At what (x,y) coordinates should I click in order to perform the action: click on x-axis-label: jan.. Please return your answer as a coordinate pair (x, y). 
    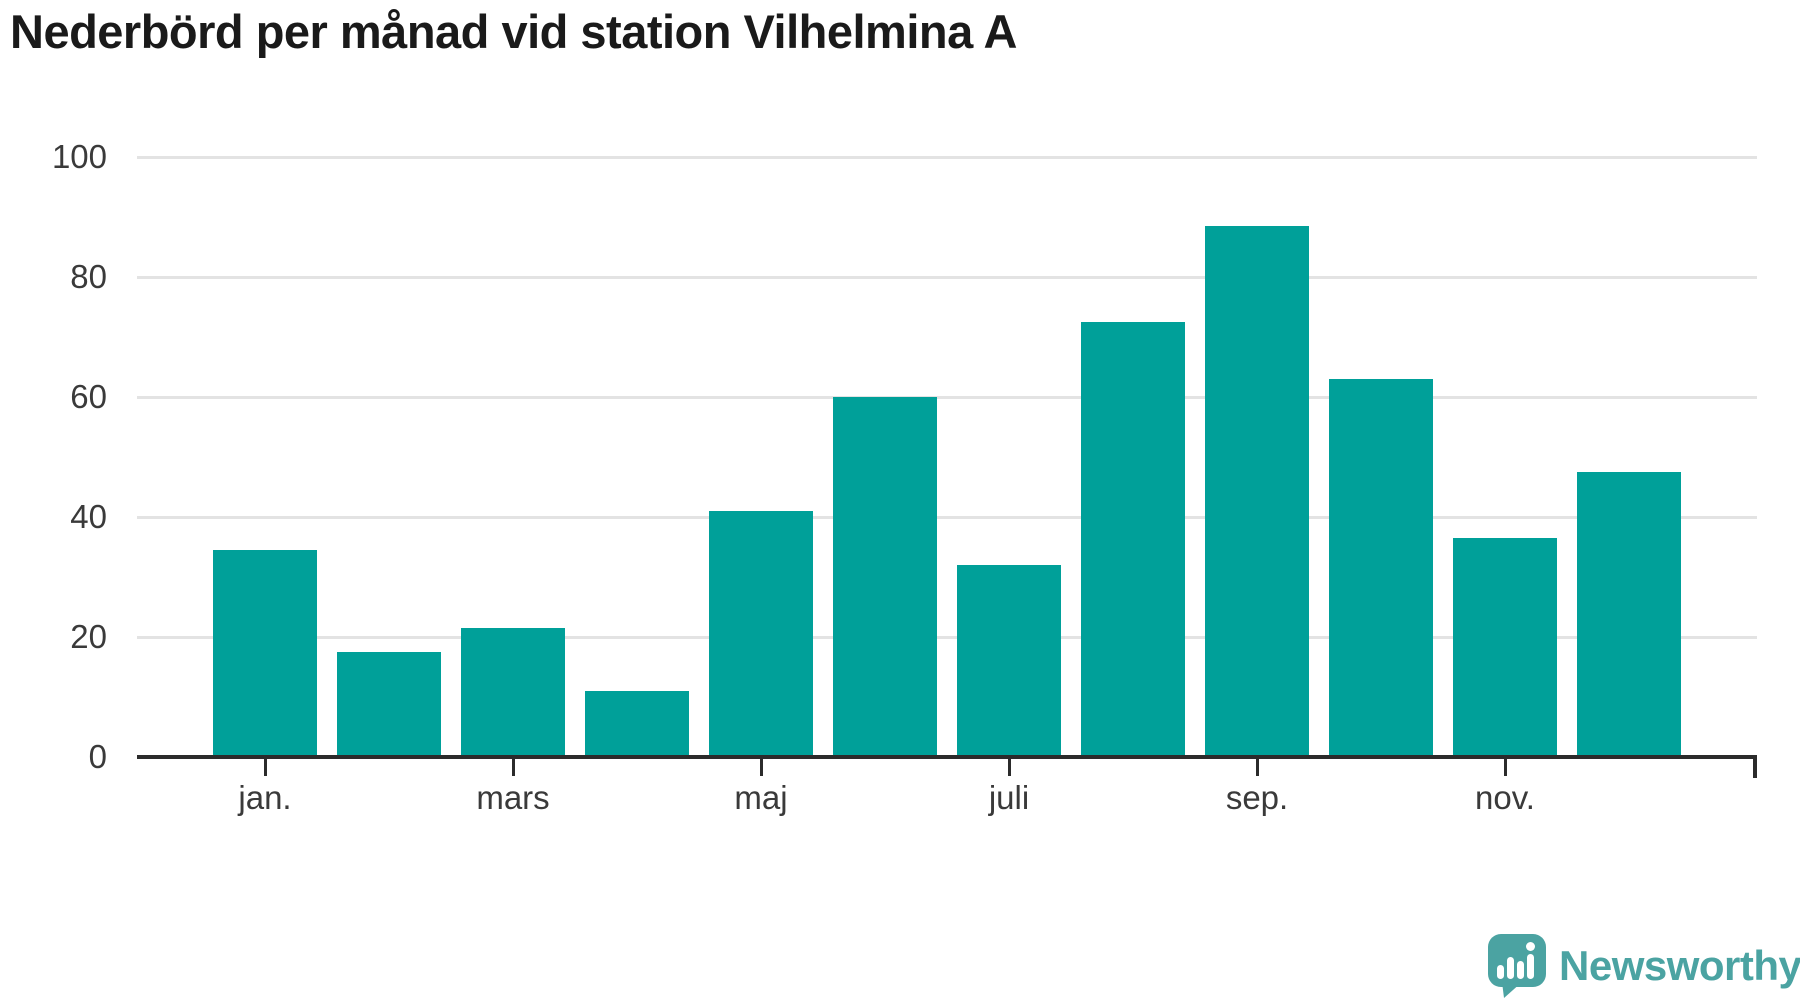
    Looking at the image, I should click on (265, 797).